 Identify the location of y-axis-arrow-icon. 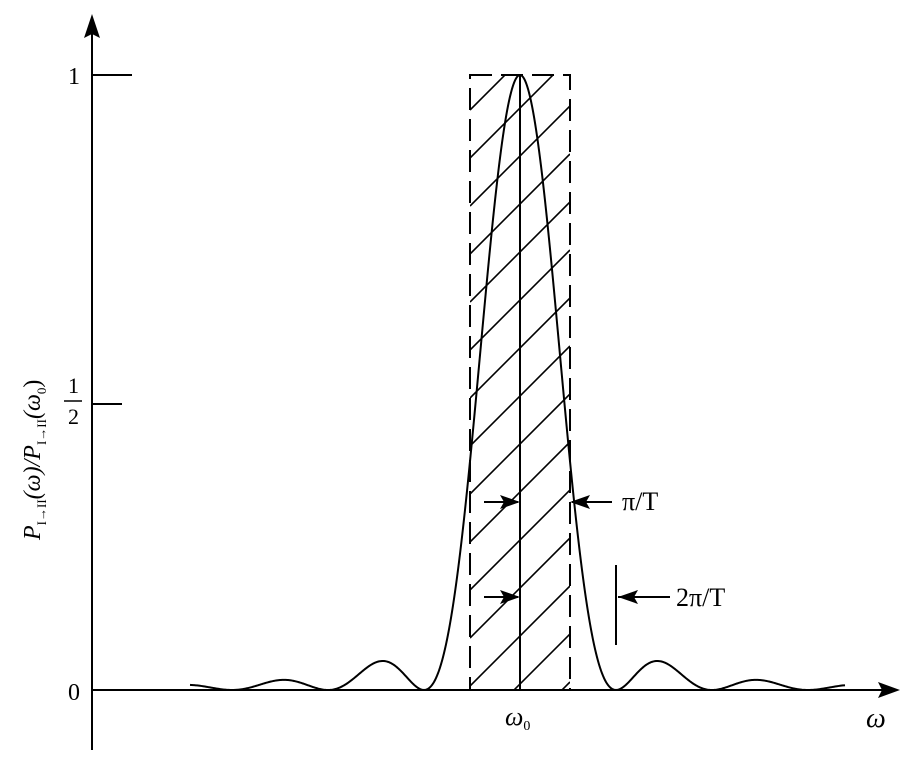
(92, 26).